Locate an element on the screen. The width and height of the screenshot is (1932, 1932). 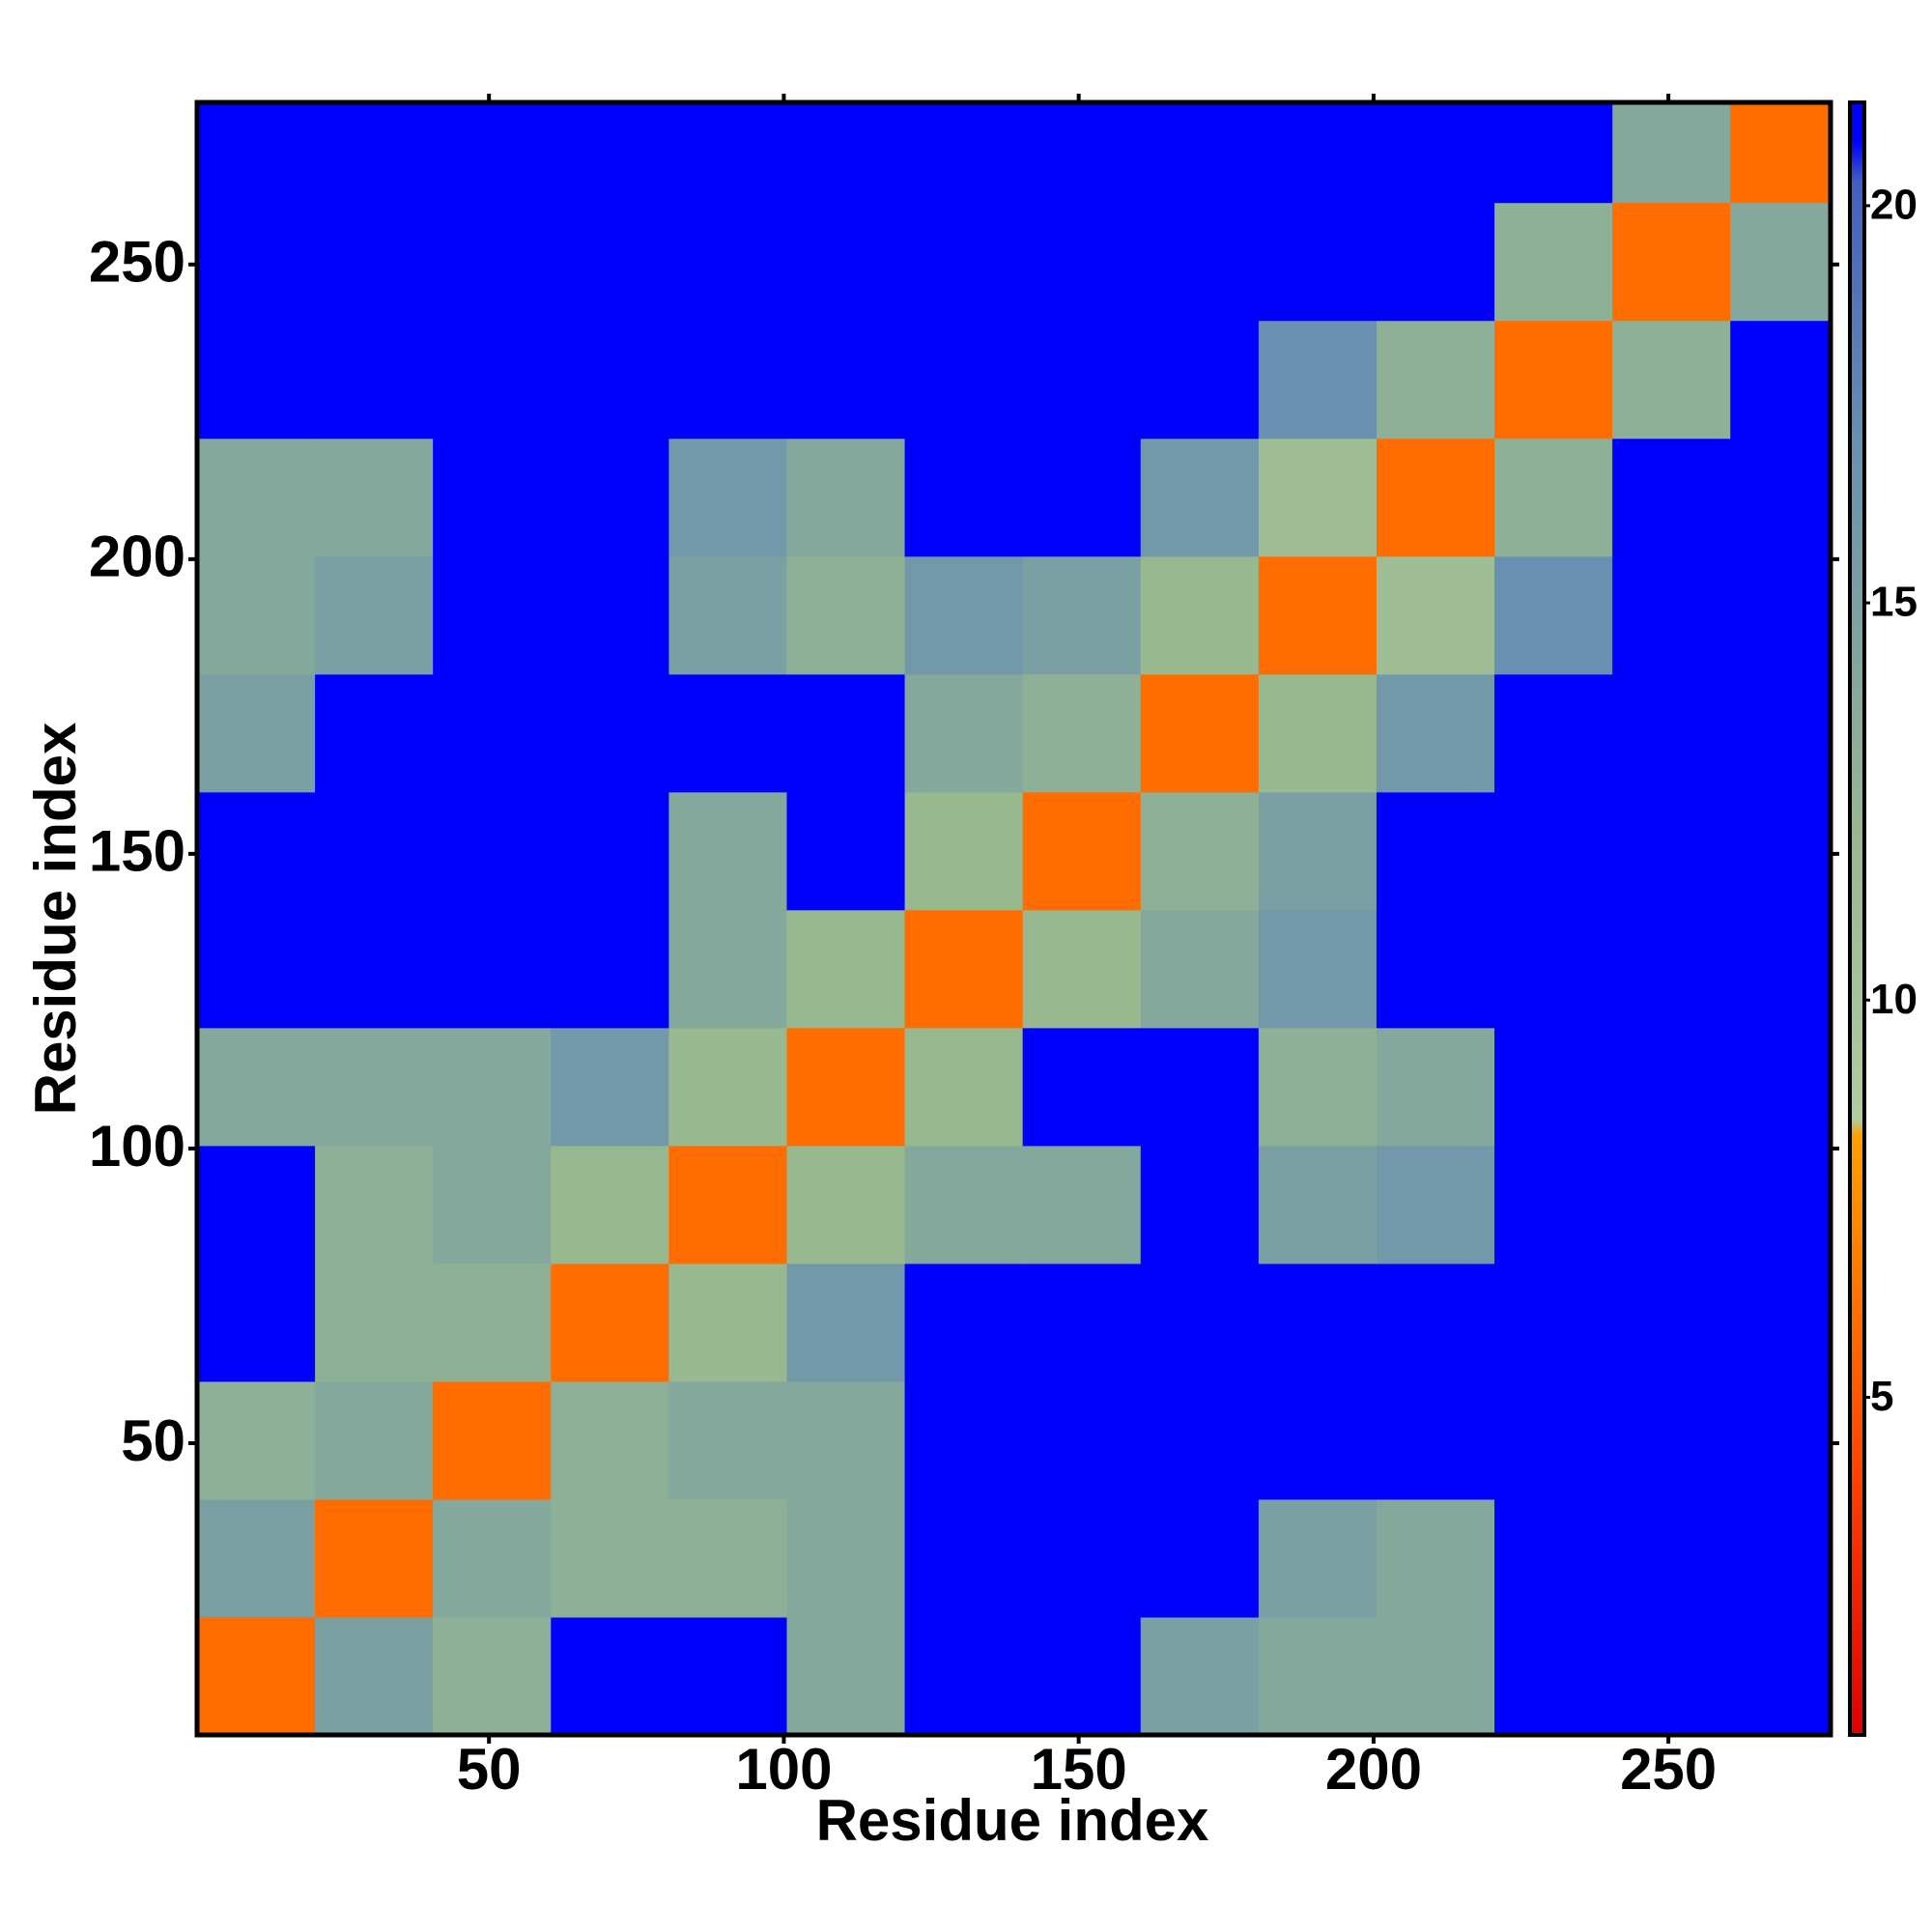
y-tick-label: 200 is located at coordinates (137, 557).